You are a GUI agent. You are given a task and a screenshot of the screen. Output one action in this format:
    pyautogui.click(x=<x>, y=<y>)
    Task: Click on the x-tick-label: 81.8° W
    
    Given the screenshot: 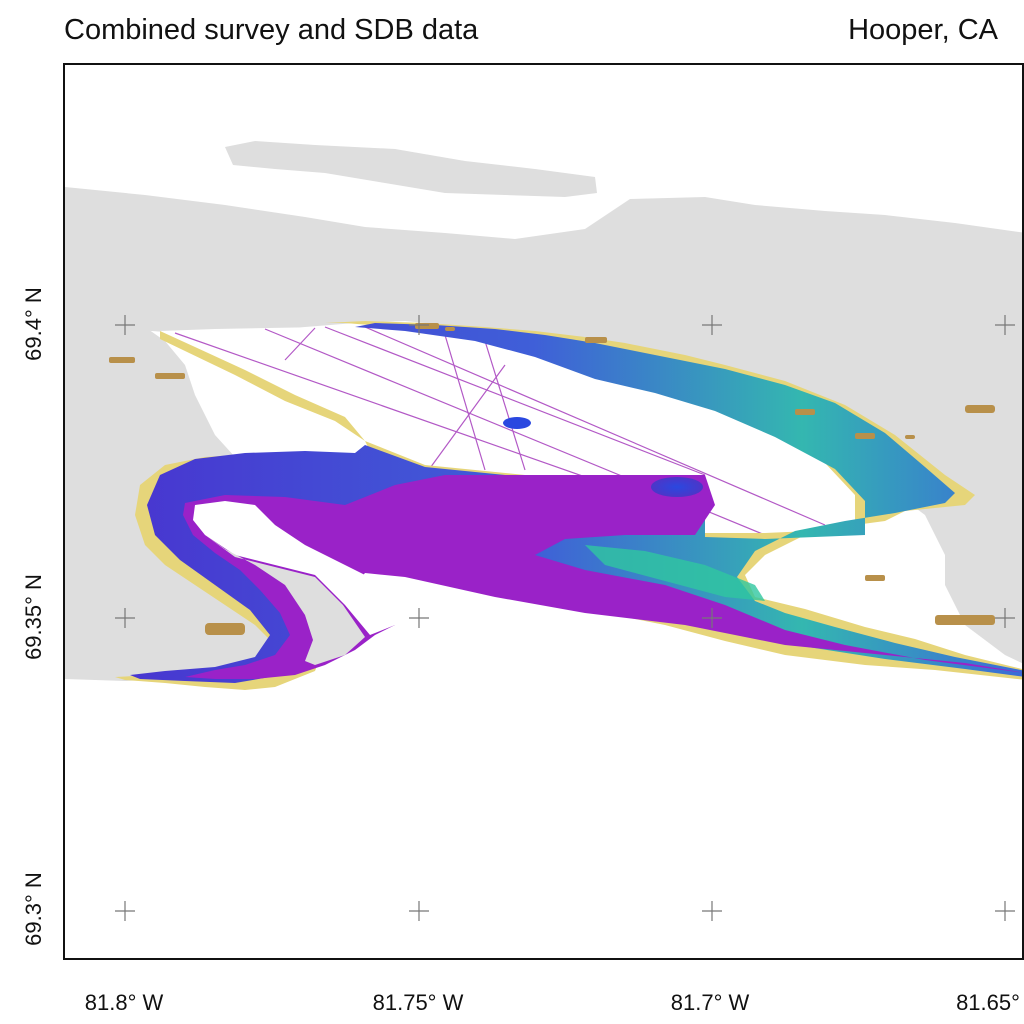 What is the action you would take?
    pyautogui.click(x=124, y=1002)
    